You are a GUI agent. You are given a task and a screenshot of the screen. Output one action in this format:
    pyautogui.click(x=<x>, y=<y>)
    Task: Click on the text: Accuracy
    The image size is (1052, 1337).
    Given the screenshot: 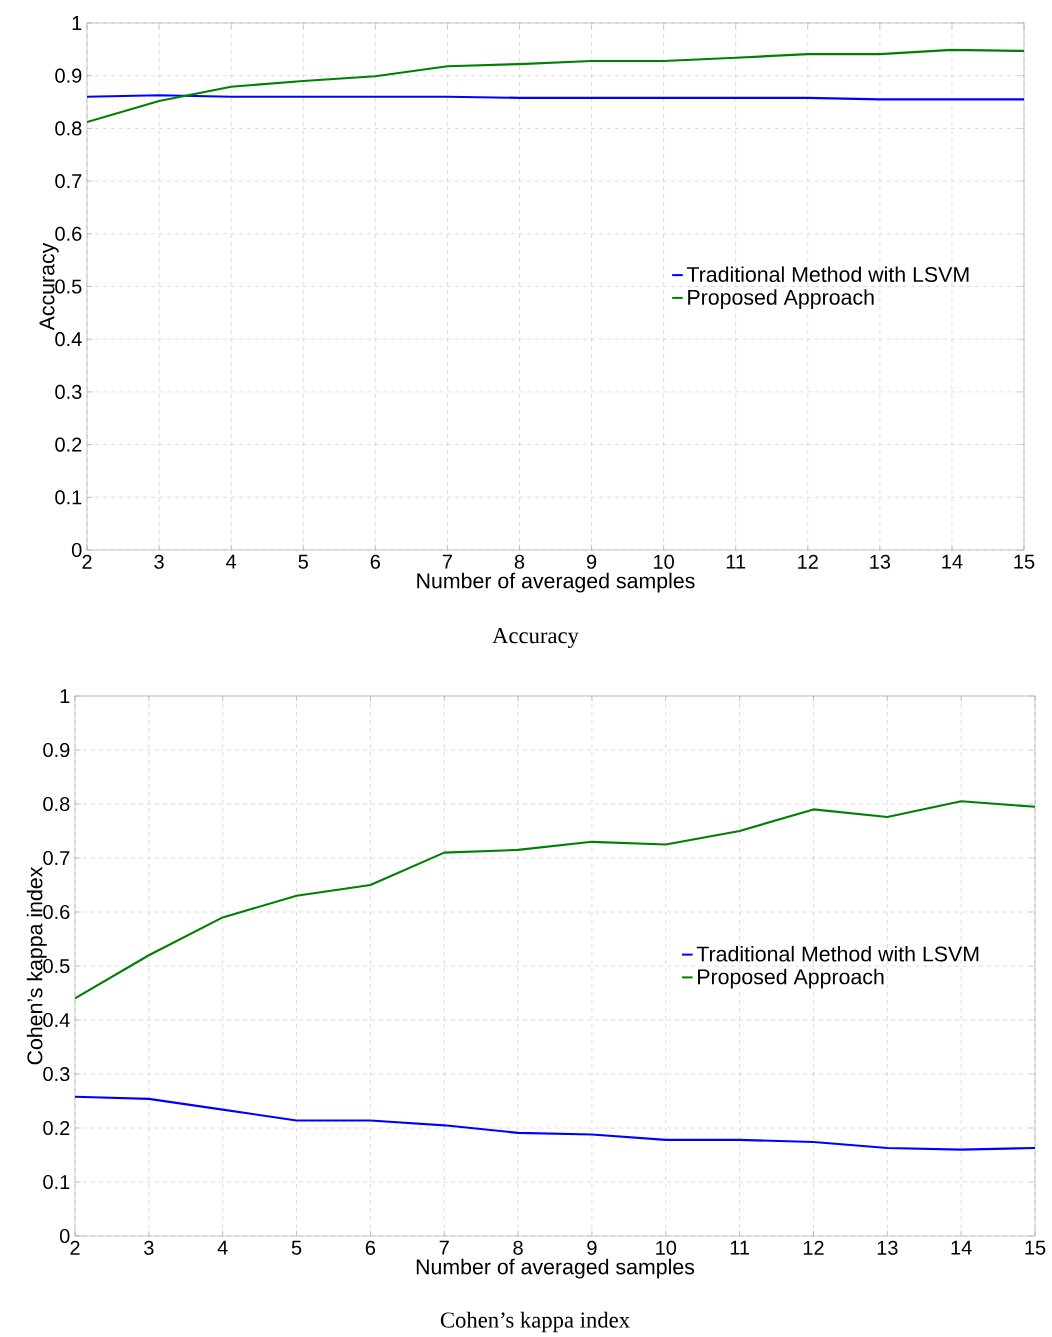 What is the action you would take?
    pyautogui.click(x=535, y=638)
    